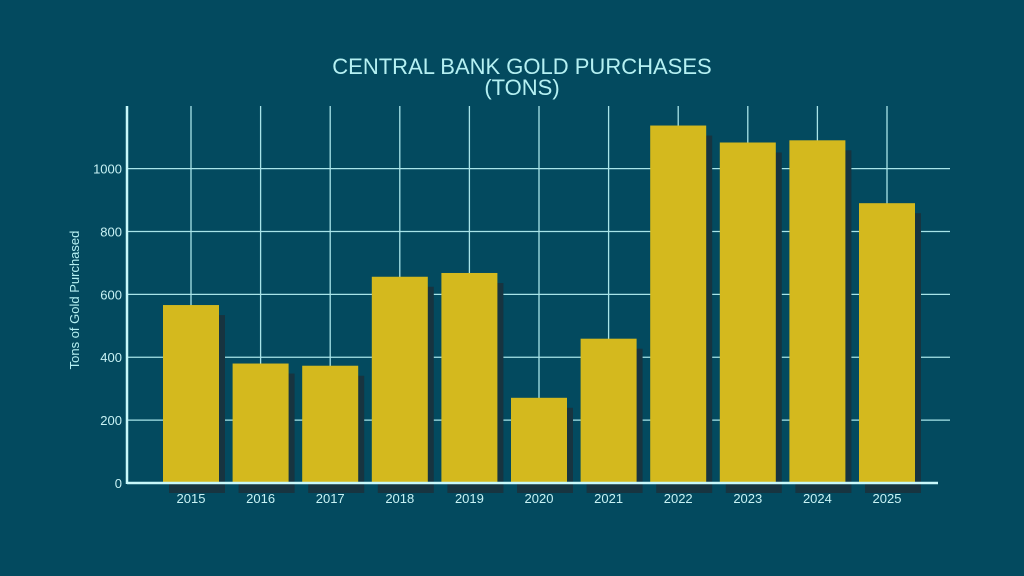 This screenshot has height=576, width=1024. I want to click on bar-2020, so click(539, 440).